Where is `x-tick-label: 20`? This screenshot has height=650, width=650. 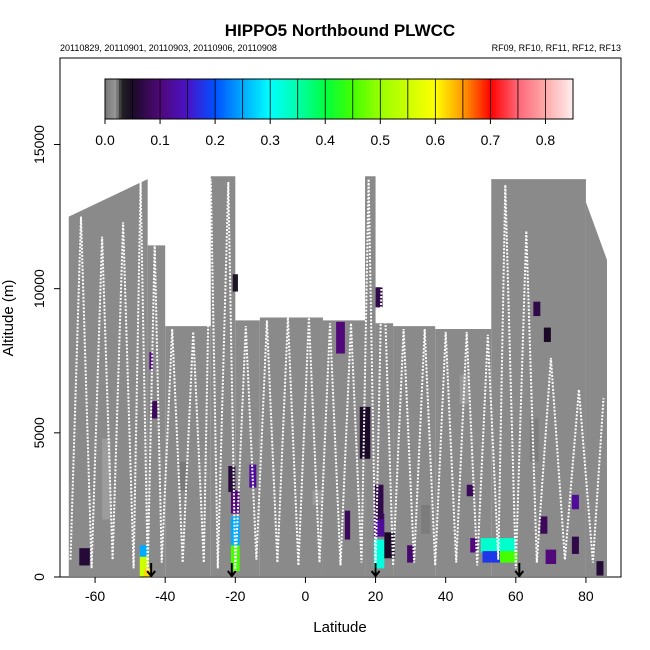 x-tick-label: 20 is located at coordinates (376, 596).